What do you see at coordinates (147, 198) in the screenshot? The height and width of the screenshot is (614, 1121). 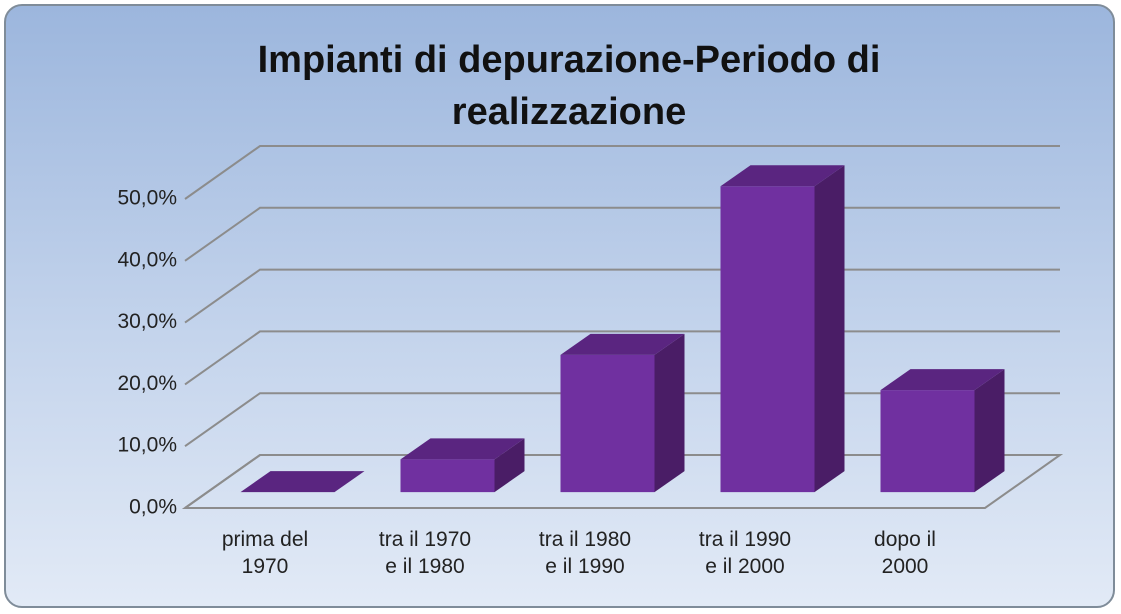 I see `y-tick-label: 50,0%` at bounding box center [147, 198].